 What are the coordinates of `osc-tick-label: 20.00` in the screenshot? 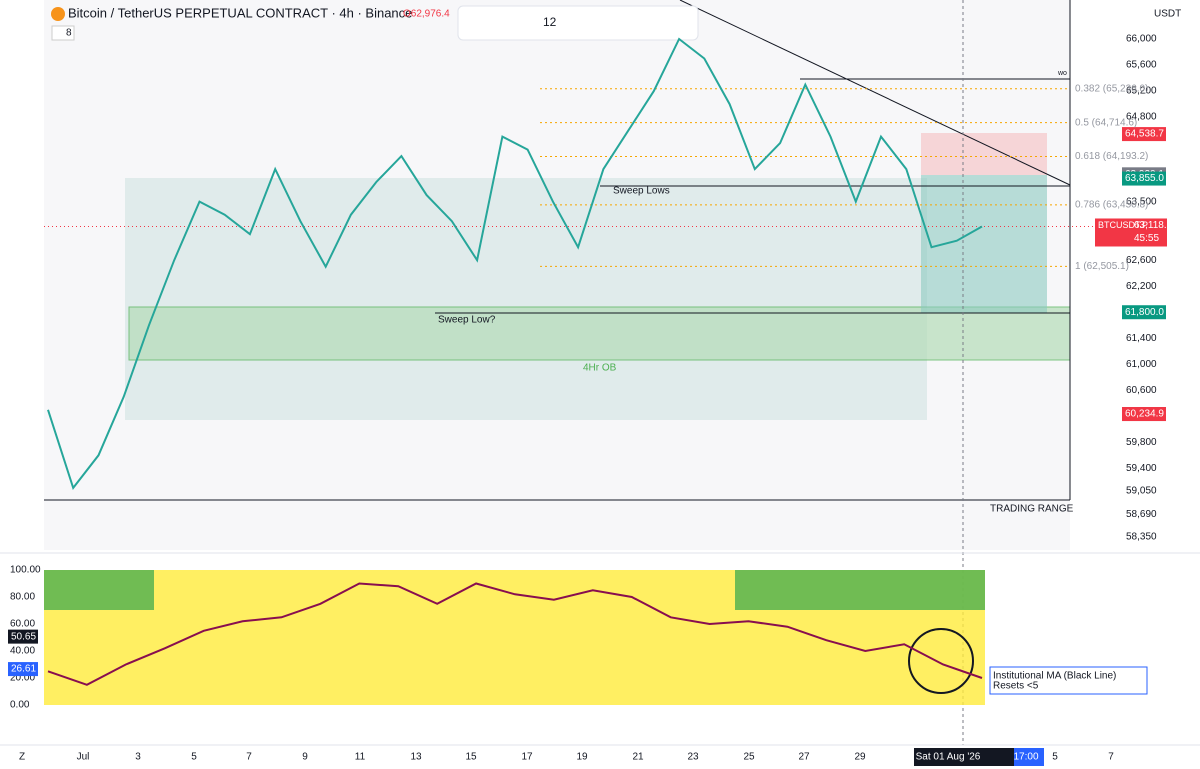 It's located at (22, 678).